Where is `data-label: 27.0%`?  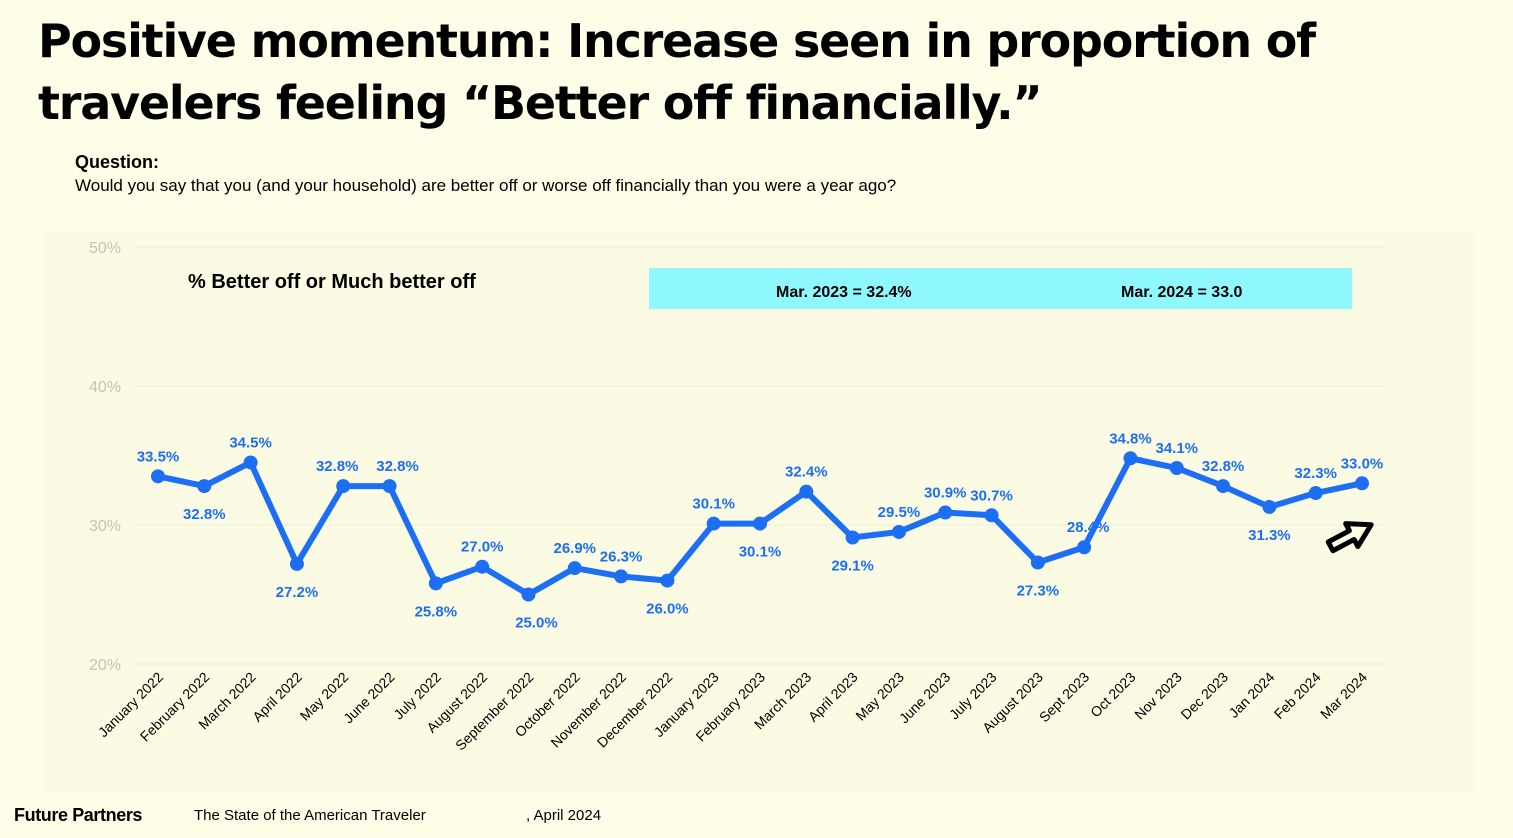 data-label: 27.0% is located at coordinates (482, 547).